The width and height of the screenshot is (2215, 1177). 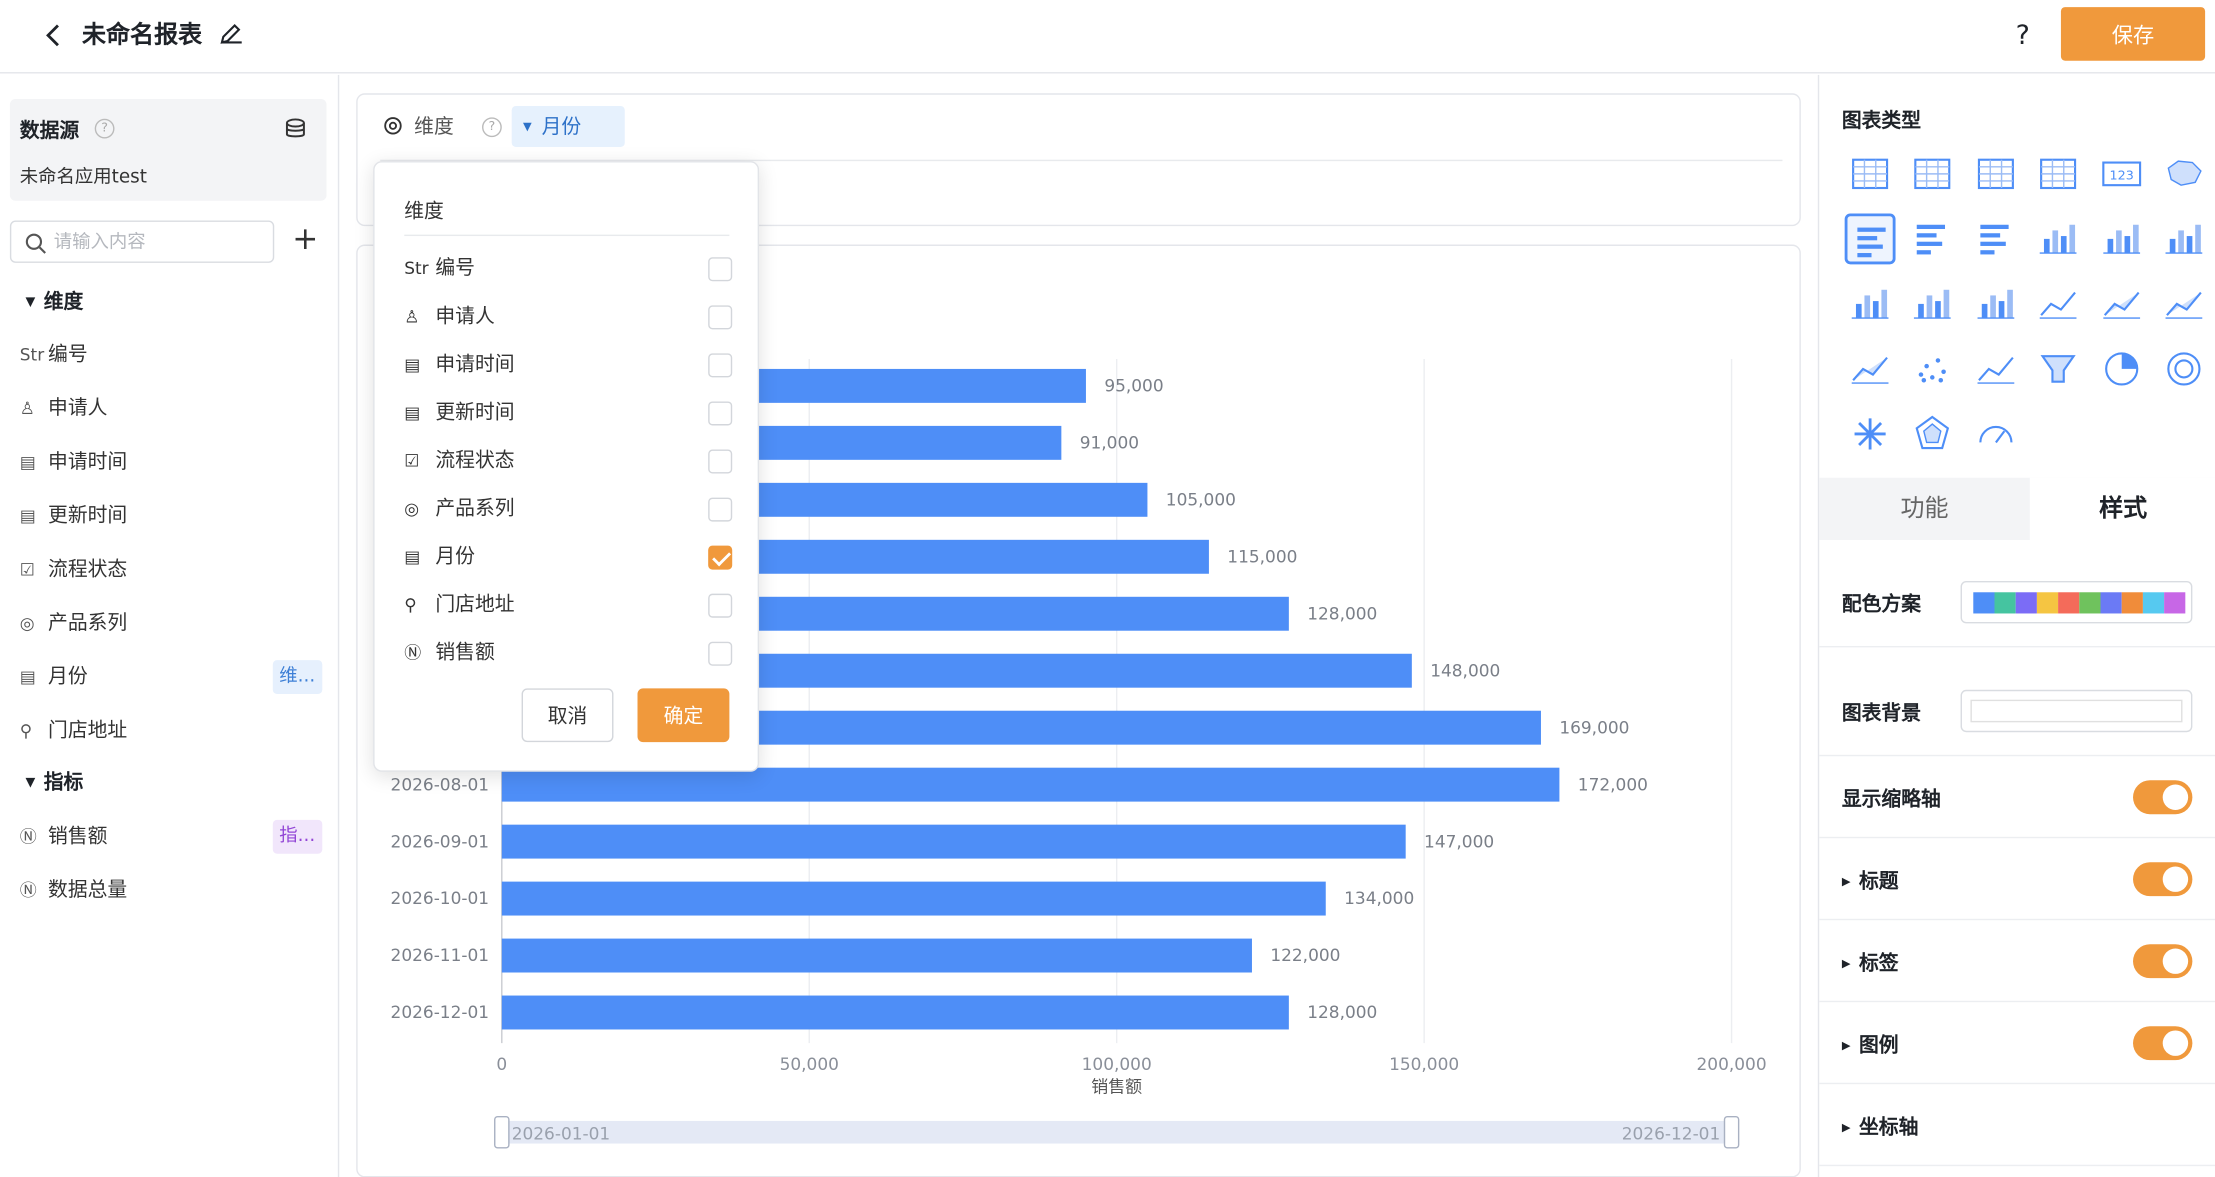 I want to click on dropdown-option: ◎ 产品系列, so click(x=568, y=509).